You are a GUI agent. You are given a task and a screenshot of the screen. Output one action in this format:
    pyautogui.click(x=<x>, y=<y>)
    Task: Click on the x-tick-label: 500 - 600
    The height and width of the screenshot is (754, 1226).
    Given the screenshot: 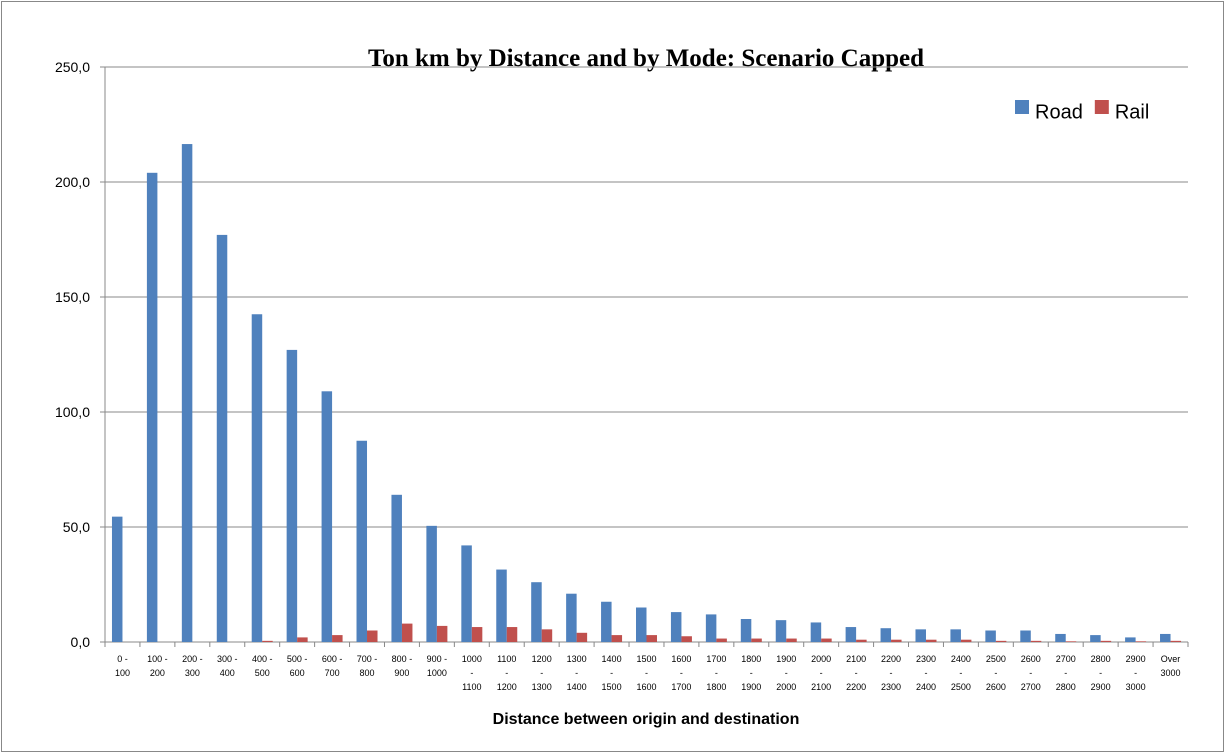 What is the action you would take?
    pyautogui.click(x=297, y=666)
    